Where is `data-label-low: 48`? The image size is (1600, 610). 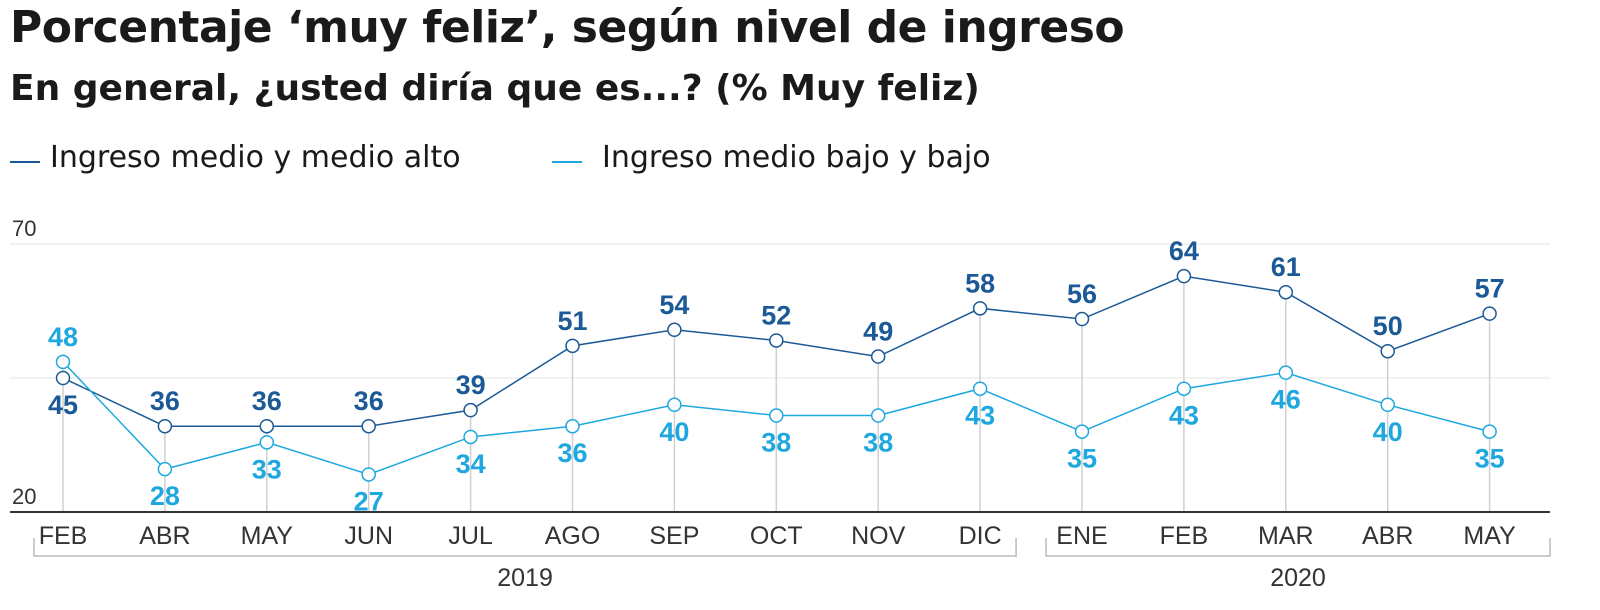
data-label-low: 48 is located at coordinates (63, 337).